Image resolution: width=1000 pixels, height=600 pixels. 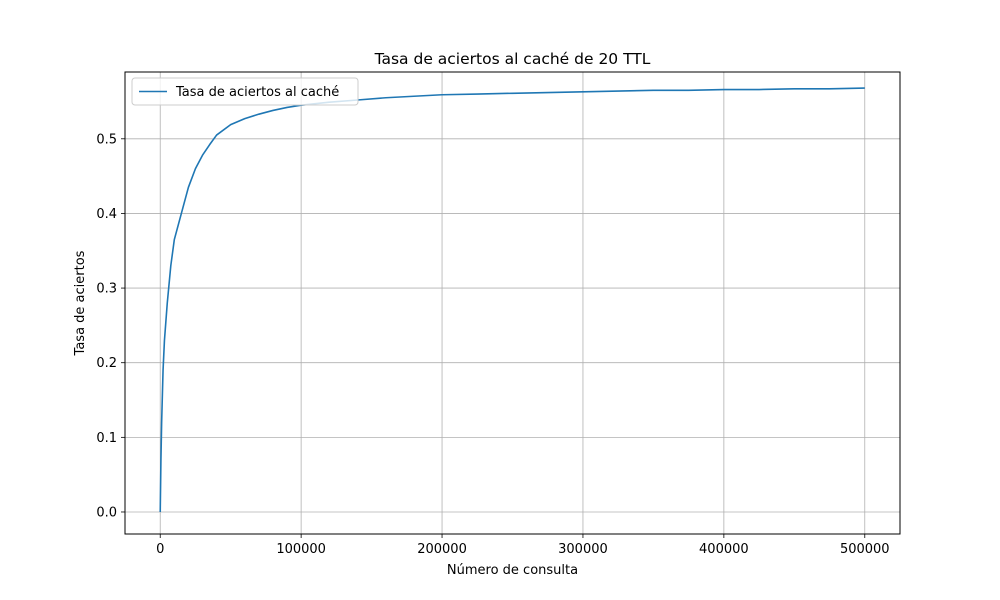 I want to click on y-axis-label: Tasa de aciertos, so click(x=80, y=303).